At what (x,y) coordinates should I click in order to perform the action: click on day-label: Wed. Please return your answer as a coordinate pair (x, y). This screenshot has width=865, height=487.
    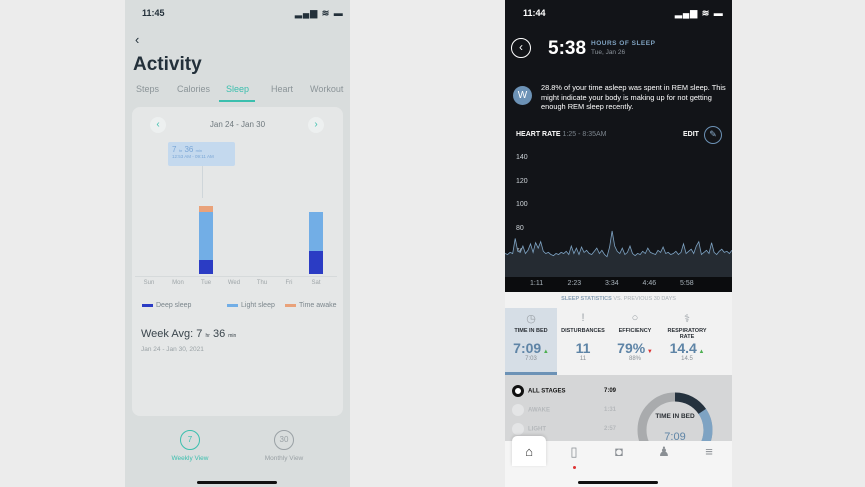
    Looking at the image, I should click on (234, 283).